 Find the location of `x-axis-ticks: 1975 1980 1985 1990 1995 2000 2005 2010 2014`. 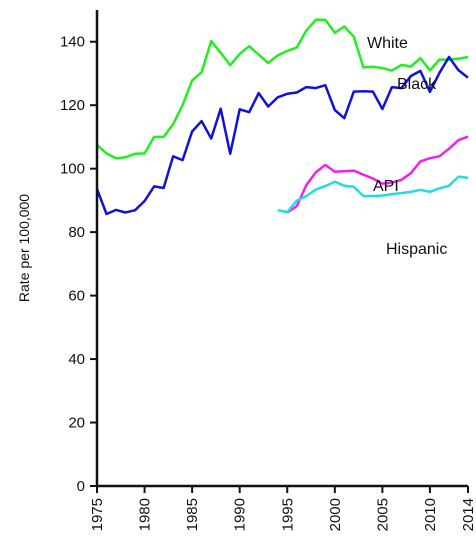

x-axis-ticks: 1975 1980 1985 1990 1995 2000 2005 2010 2014 is located at coordinates (282, 508).